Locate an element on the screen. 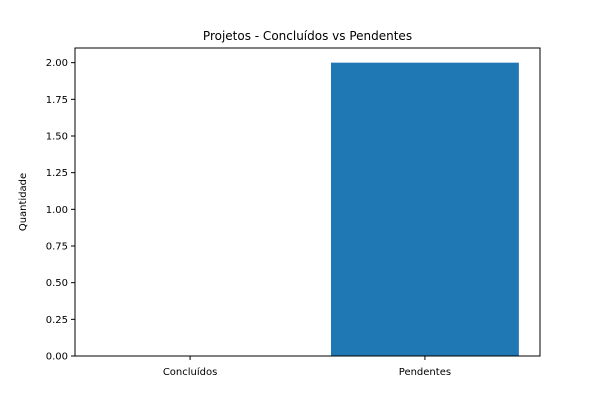 The width and height of the screenshot is (600, 404). y-tick-label: 2.00 is located at coordinates (57, 63).